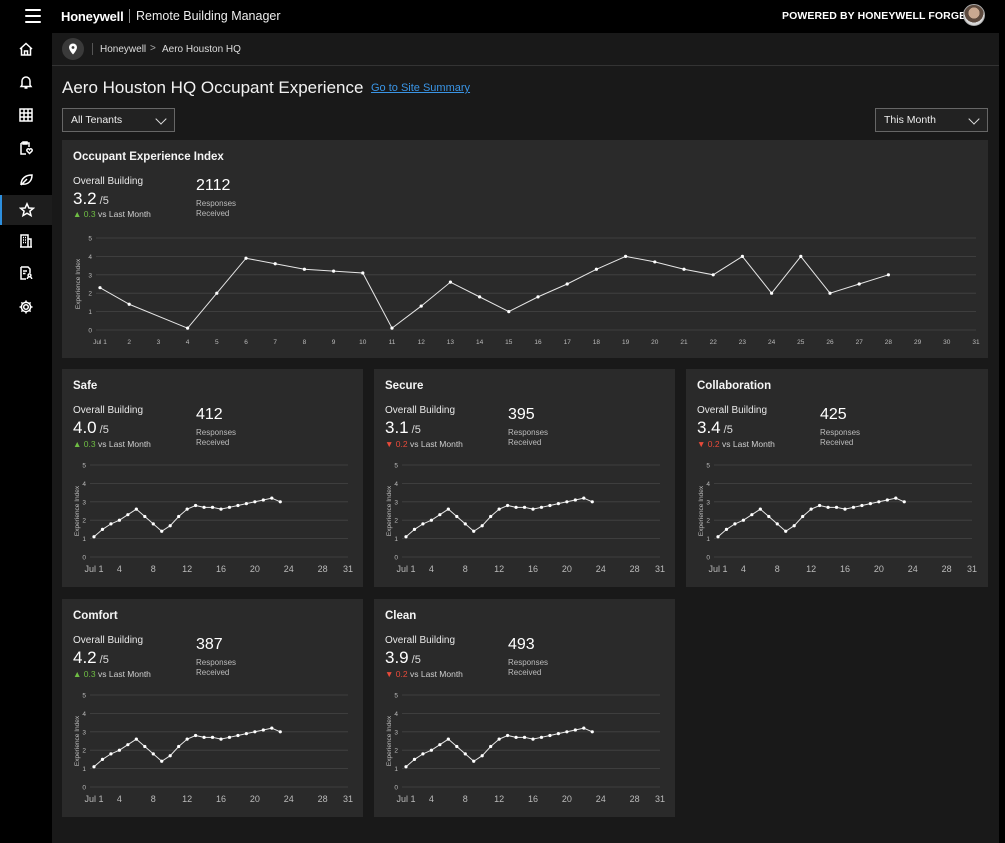 The image size is (1005, 843). Describe the element at coordinates (95, 616) in the screenshot. I see `card-title: Comfort` at that location.